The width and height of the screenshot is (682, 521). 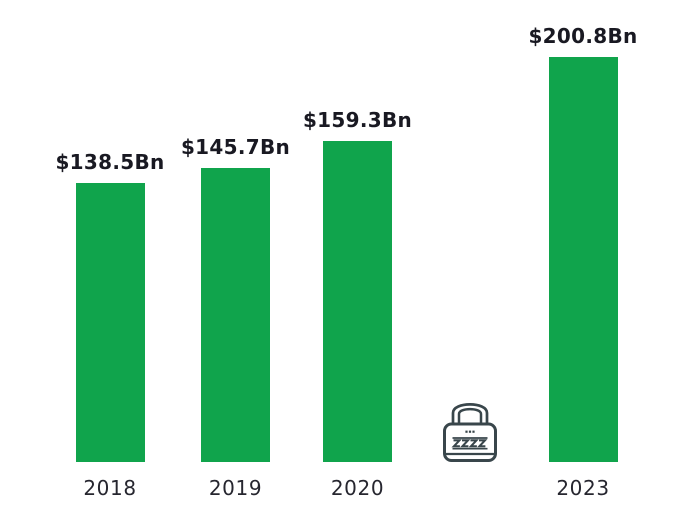 What do you see at coordinates (235, 147) in the screenshot?
I see `value-label-2019: $145.7Bn` at bounding box center [235, 147].